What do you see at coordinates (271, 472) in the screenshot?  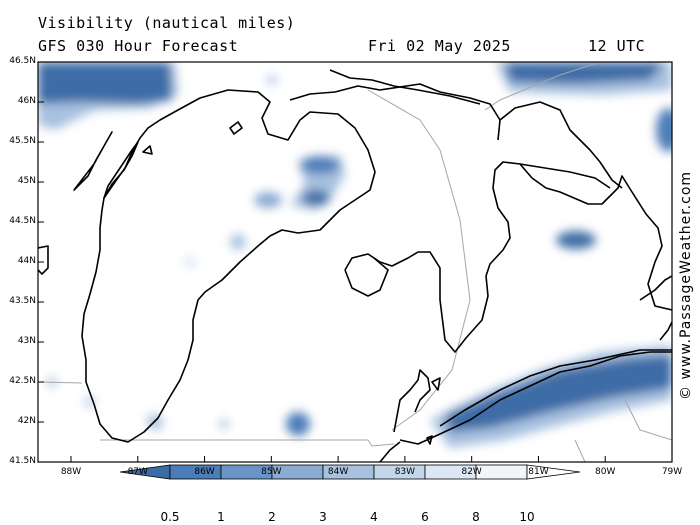 I see `lon-label: 85W` at bounding box center [271, 472].